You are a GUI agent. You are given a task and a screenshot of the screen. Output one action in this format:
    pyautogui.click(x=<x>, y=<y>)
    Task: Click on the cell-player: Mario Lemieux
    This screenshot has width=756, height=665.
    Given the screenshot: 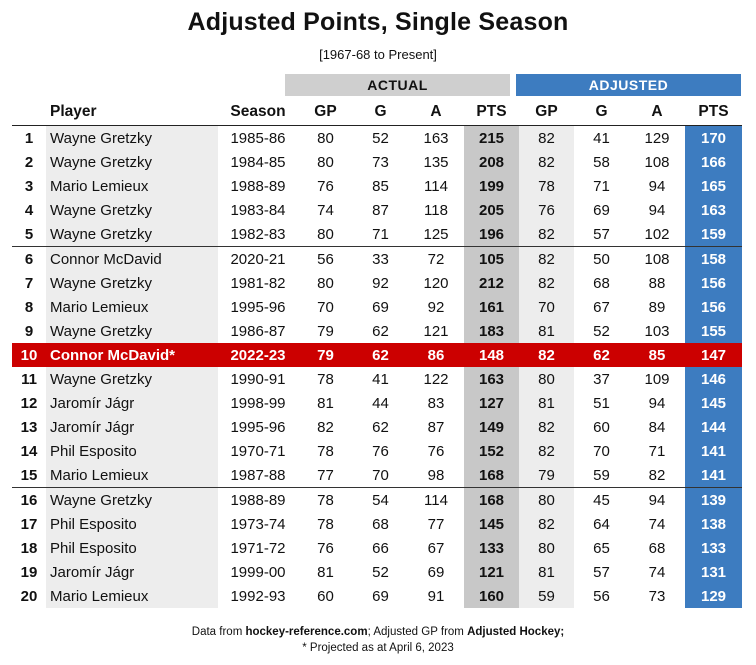 What is the action you would take?
    pyautogui.click(x=132, y=186)
    